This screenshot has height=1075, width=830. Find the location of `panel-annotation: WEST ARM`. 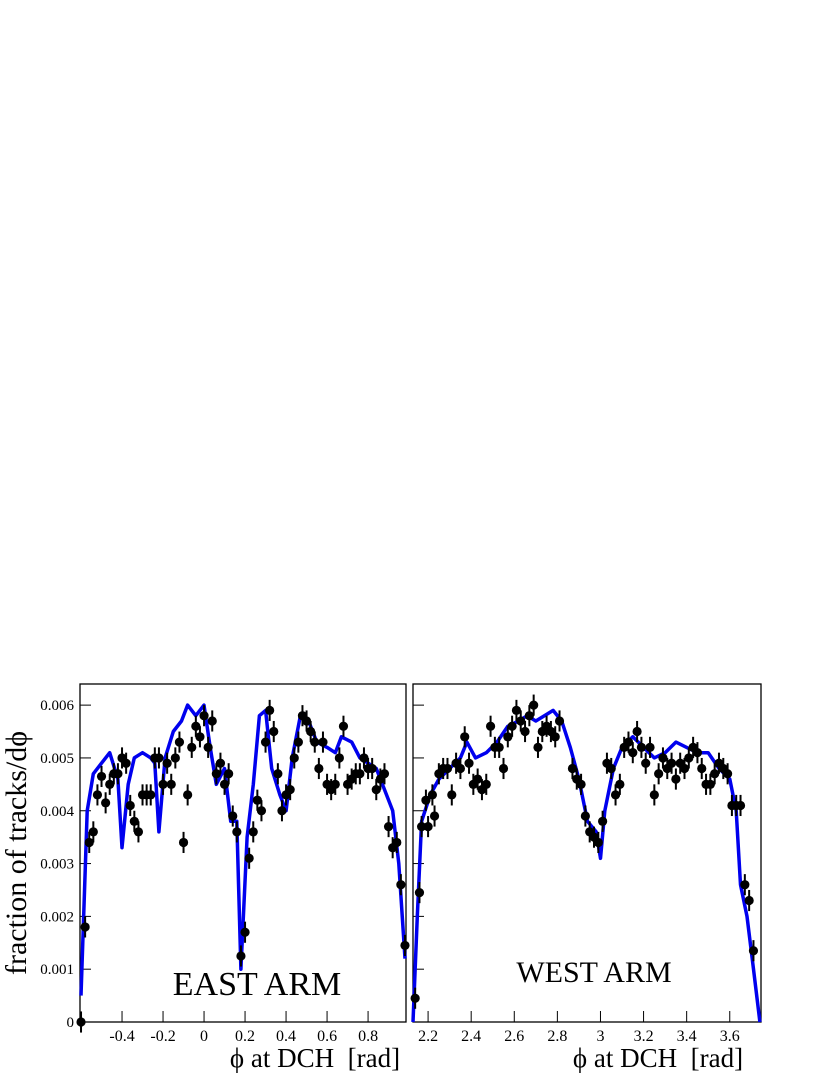

panel-annotation: WEST ARM is located at coordinates (593, 972).